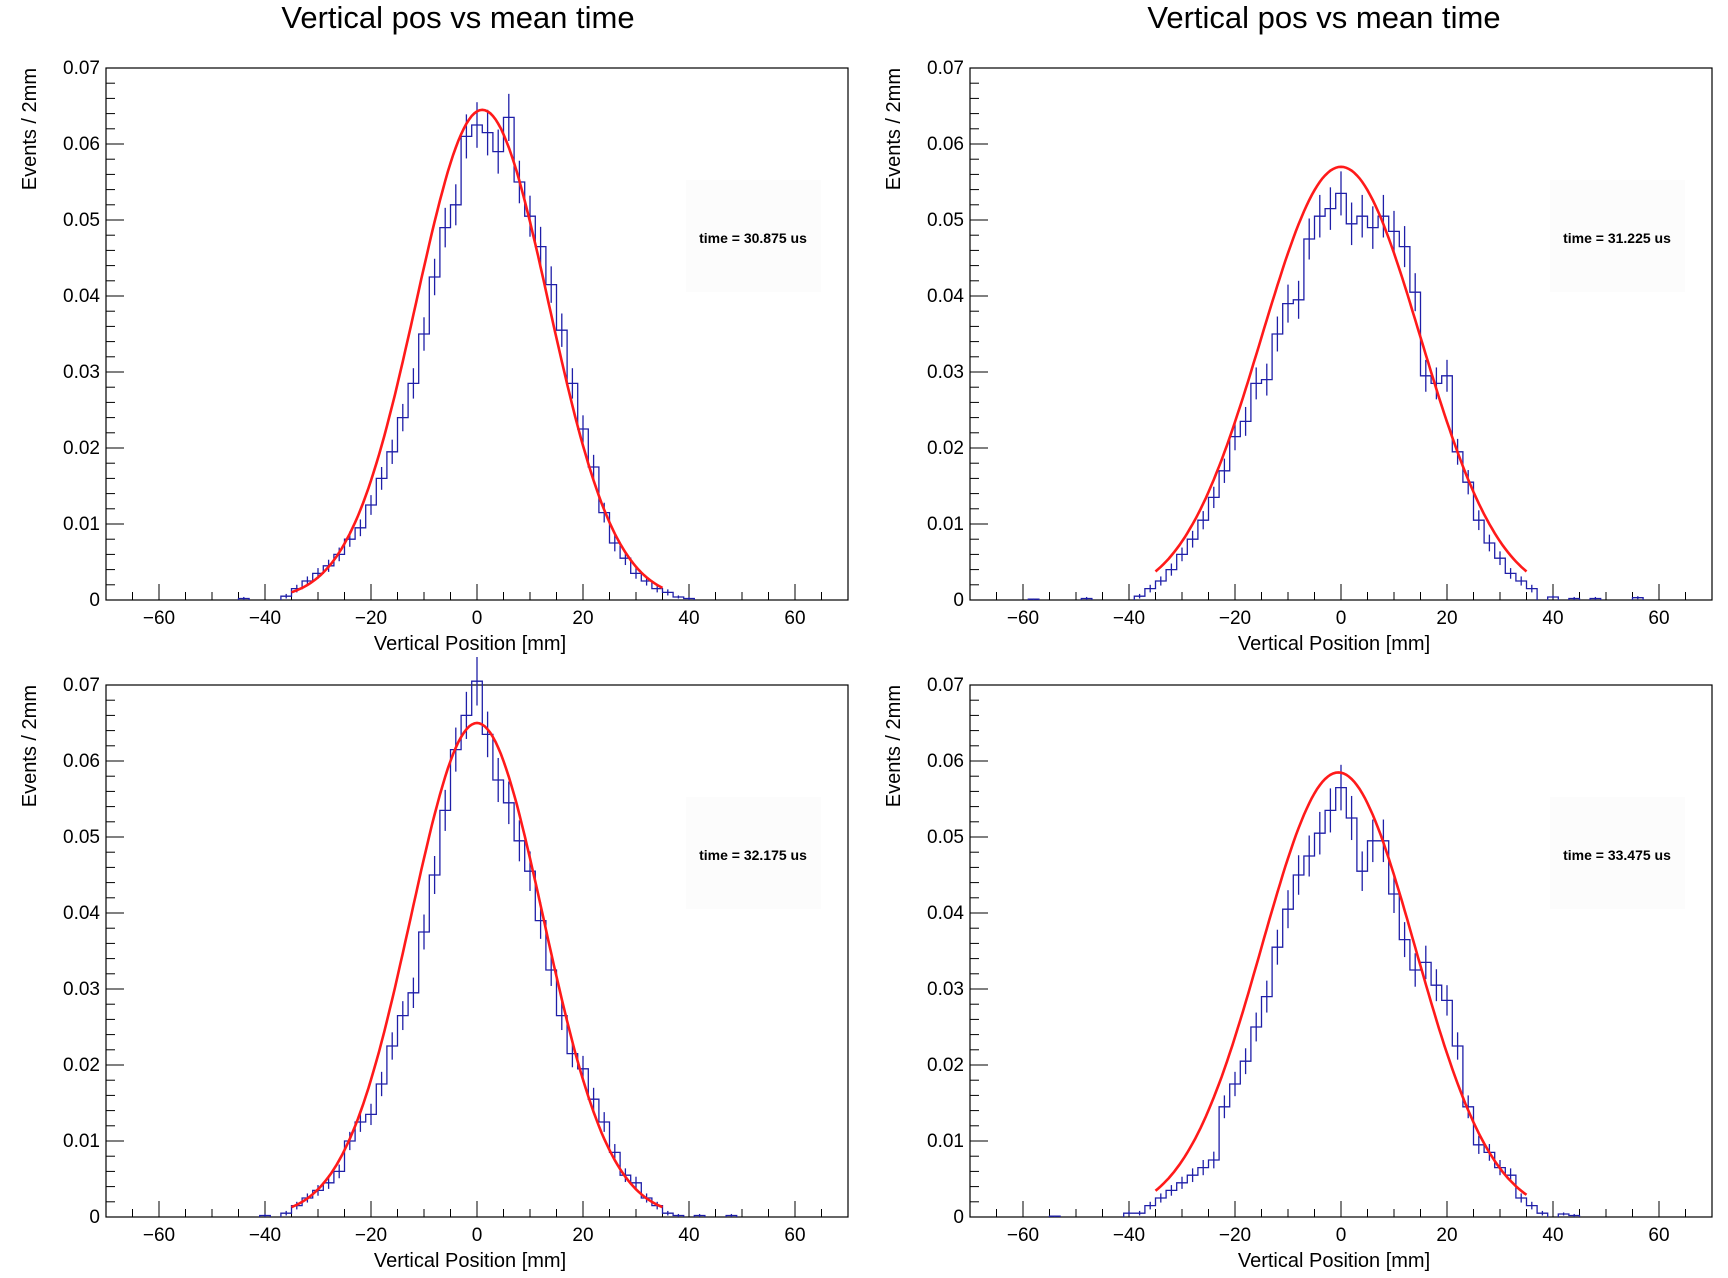 The image size is (1728, 1278). Describe the element at coordinates (458, 17) in the screenshot. I see `heading-left: Vertical pos vs mean time` at that location.